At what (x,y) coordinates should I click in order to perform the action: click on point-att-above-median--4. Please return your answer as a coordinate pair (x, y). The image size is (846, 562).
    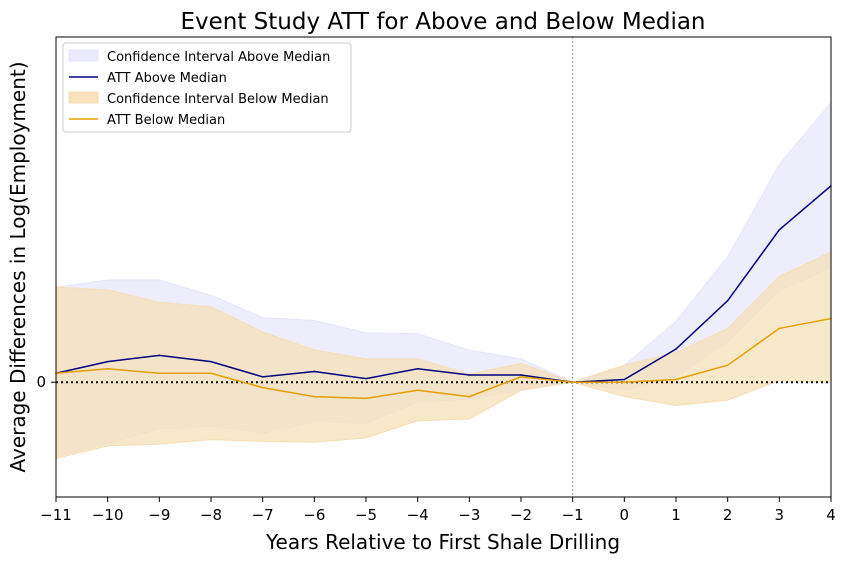
    Looking at the image, I should click on (417, 368).